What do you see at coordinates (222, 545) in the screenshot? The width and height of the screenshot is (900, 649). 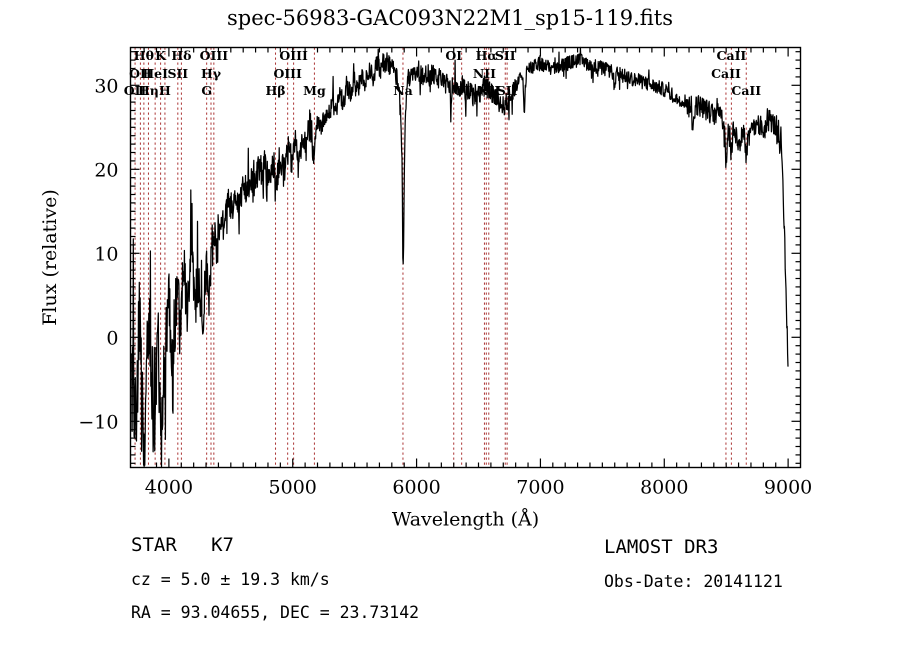 I see `spectral-class: K7` at bounding box center [222, 545].